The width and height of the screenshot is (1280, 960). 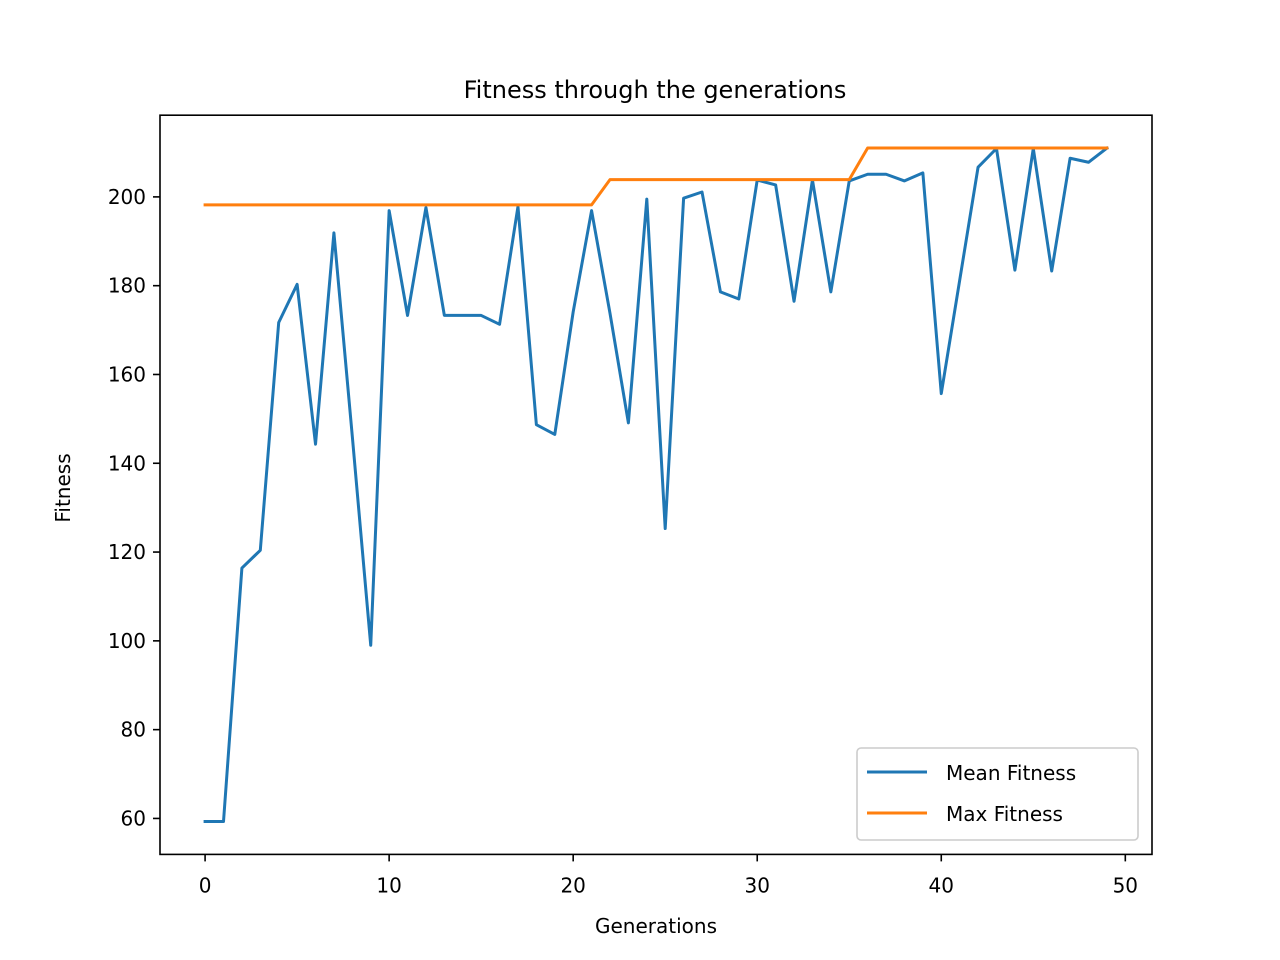 What do you see at coordinates (388, 885) in the screenshot?
I see `x-tick-label: 10` at bounding box center [388, 885].